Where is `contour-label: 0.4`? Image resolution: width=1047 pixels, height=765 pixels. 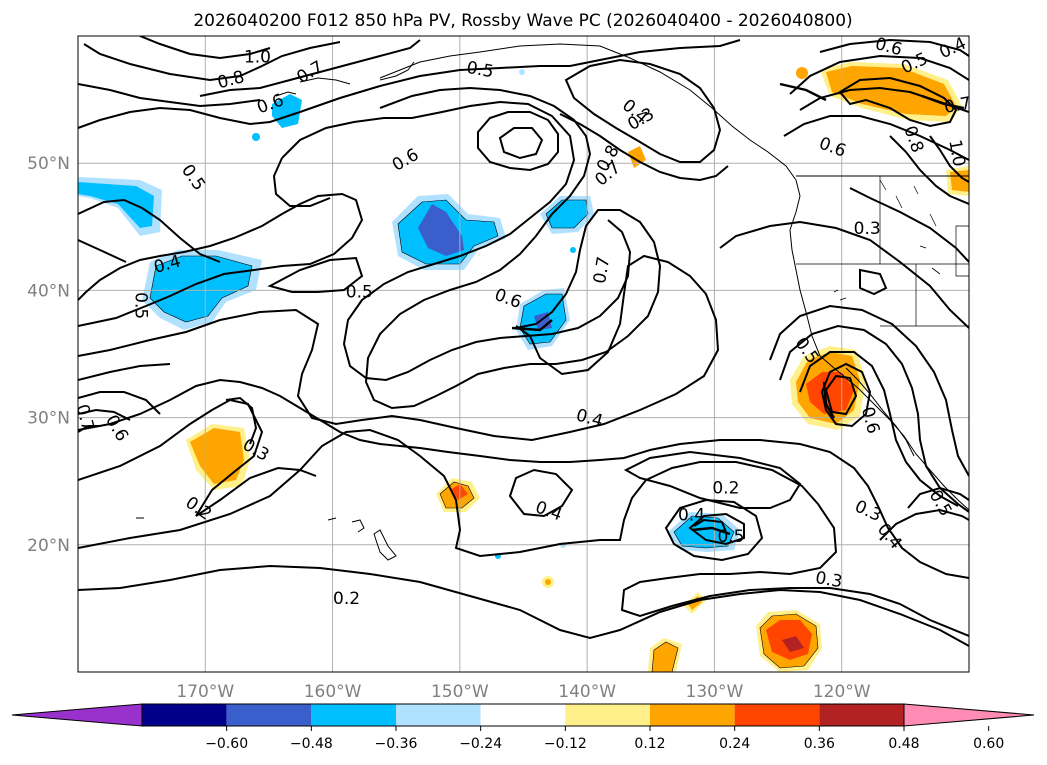
contour-label: 0.4 is located at coordinates (691, 515).